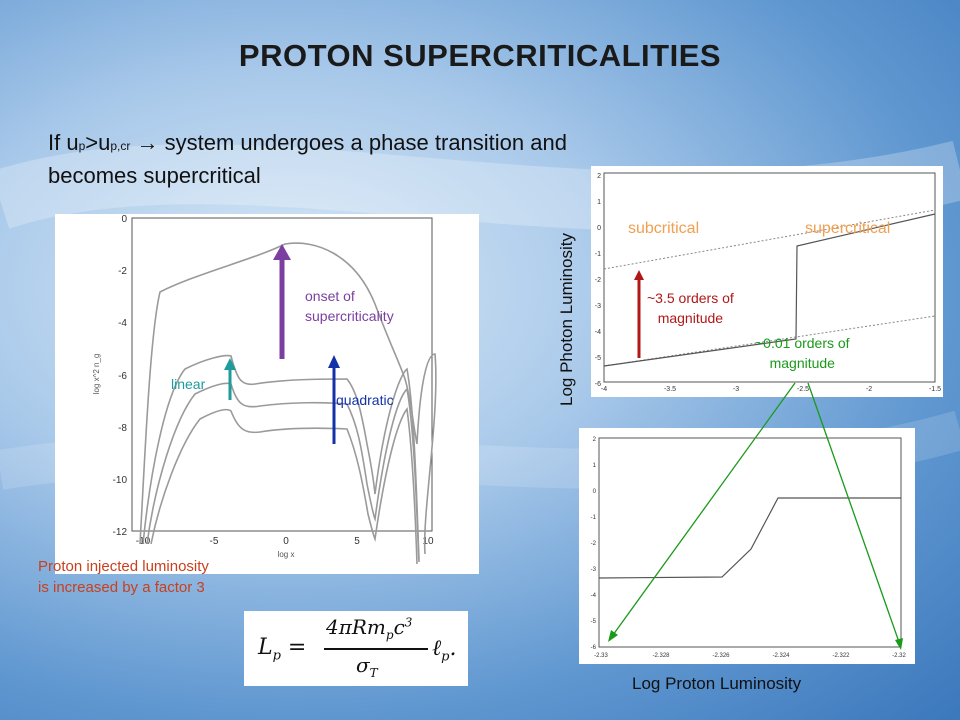 The image size is (960, 720). Describe the element at coordinates (96, 374) in the screenshot. I see `left-ylabel: log x^2 n_g` at that location.